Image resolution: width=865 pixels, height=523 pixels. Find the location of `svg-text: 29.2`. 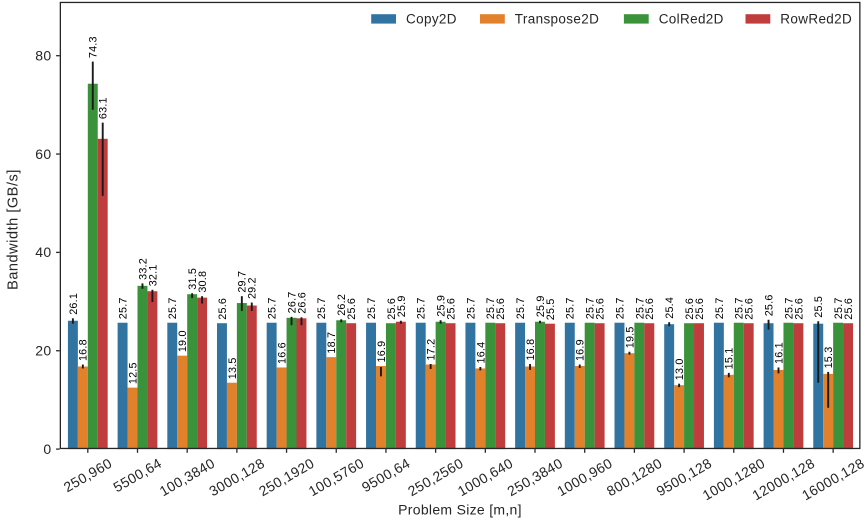

svg-text: 29.2 is located at coordinates (253, 288).